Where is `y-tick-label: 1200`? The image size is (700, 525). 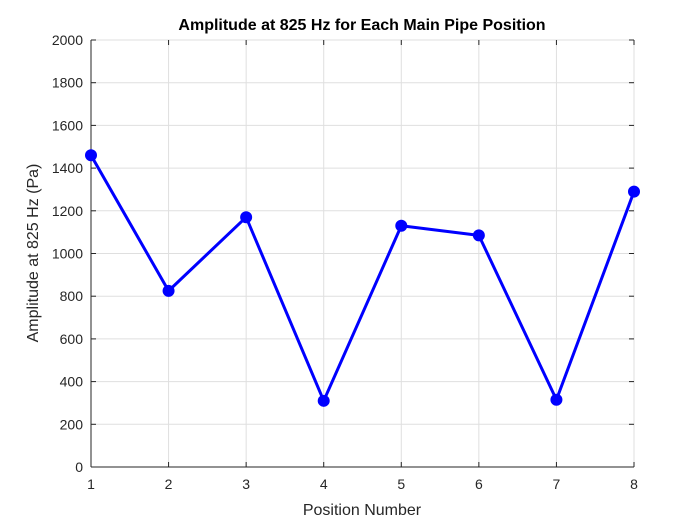
y-tick-label: 1200 is located at coordinates (67, 211).